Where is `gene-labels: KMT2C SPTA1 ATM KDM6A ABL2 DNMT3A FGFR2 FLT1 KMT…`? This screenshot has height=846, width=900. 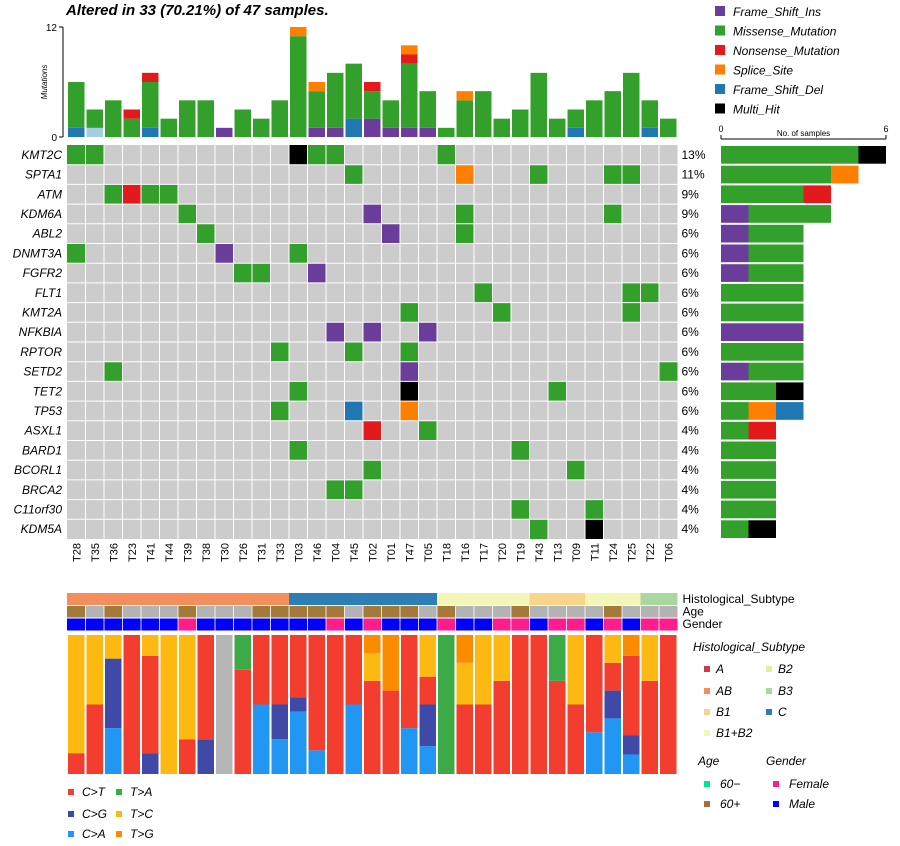 gene-labels: KMT2C SPTA1 ATM KDM6A ABL2 DNMT3A FGFR2 FLT1 KMT… is located at coordinates (38, 342).